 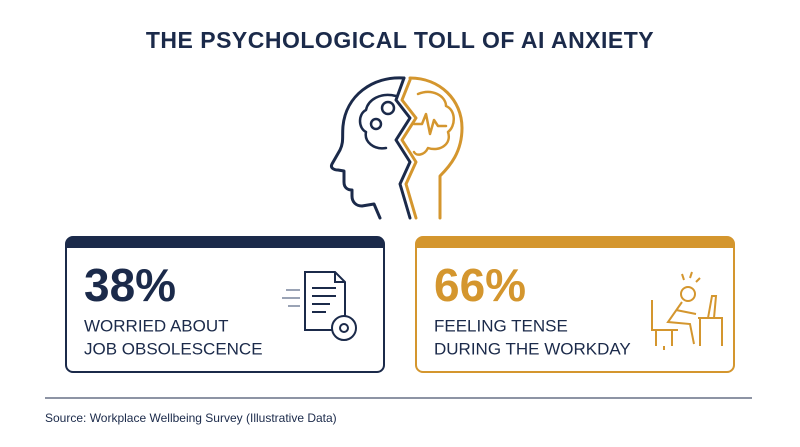 What do you see at coordinates (173, 348) in the screenshot?
I see `stat-label: JOB OBSOLESCENCE` at bounding box center [173, 348].